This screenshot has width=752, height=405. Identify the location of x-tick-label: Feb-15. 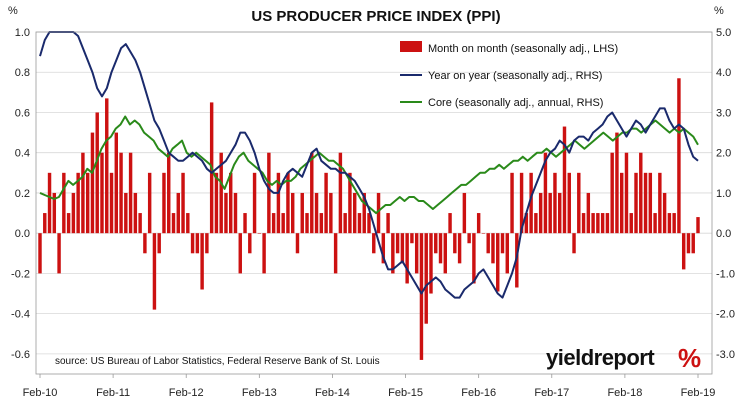
(405, 393).